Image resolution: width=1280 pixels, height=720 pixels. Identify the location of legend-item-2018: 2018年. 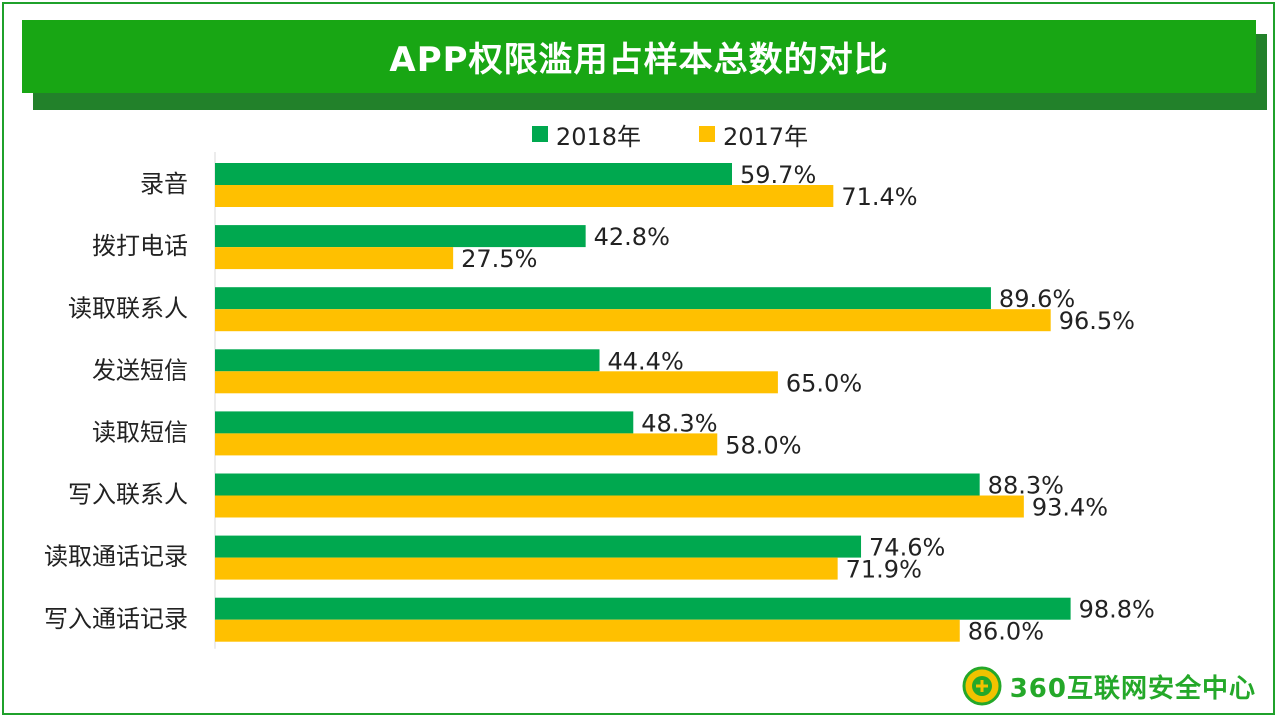
(586, 134).